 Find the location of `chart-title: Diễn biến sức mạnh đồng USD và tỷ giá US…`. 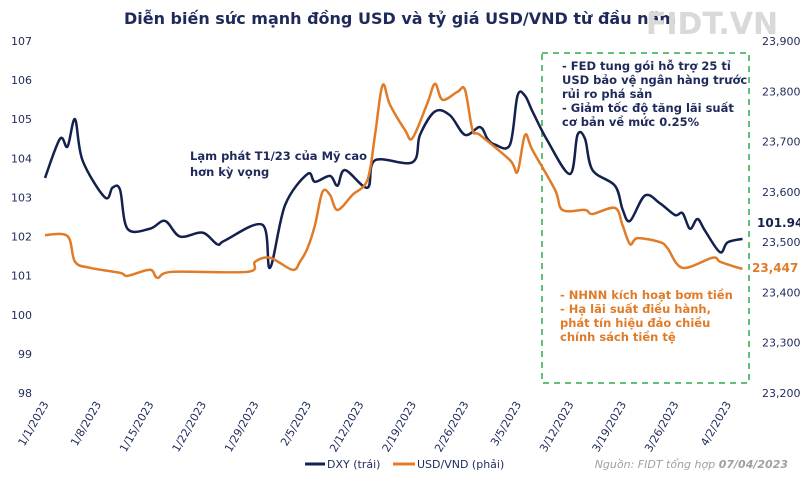

chart-title: Diễn biến sức mạnh đồng USD và tỷ giá US… is located at coordinates (400, 18).